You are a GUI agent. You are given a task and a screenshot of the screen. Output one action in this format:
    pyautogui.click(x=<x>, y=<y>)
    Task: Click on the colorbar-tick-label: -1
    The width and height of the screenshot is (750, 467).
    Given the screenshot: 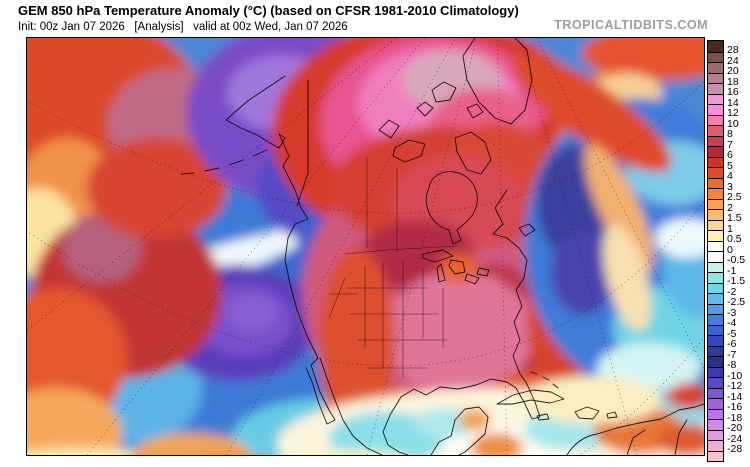 What is the action you would take?
    pyautogui.click(x=732, y=270)
    